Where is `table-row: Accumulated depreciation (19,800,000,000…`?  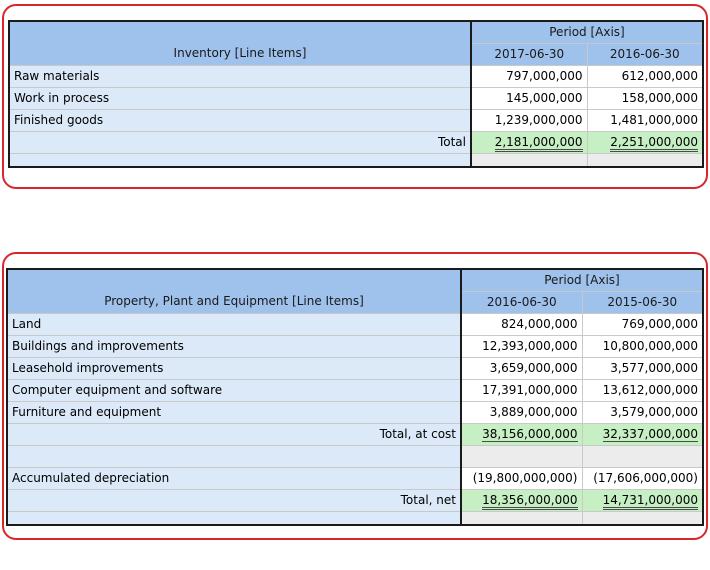
table-row: Accumulated depreciation (19,800,000,000… is located at coordinates (355, 478).